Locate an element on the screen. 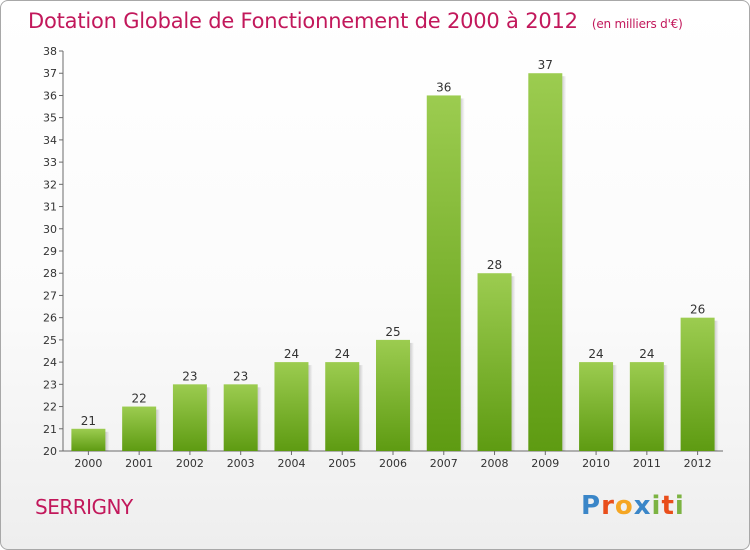 This screenshot has width=750, height=550. commune-name: SERRIGNY is located at coordinates (84, 507).